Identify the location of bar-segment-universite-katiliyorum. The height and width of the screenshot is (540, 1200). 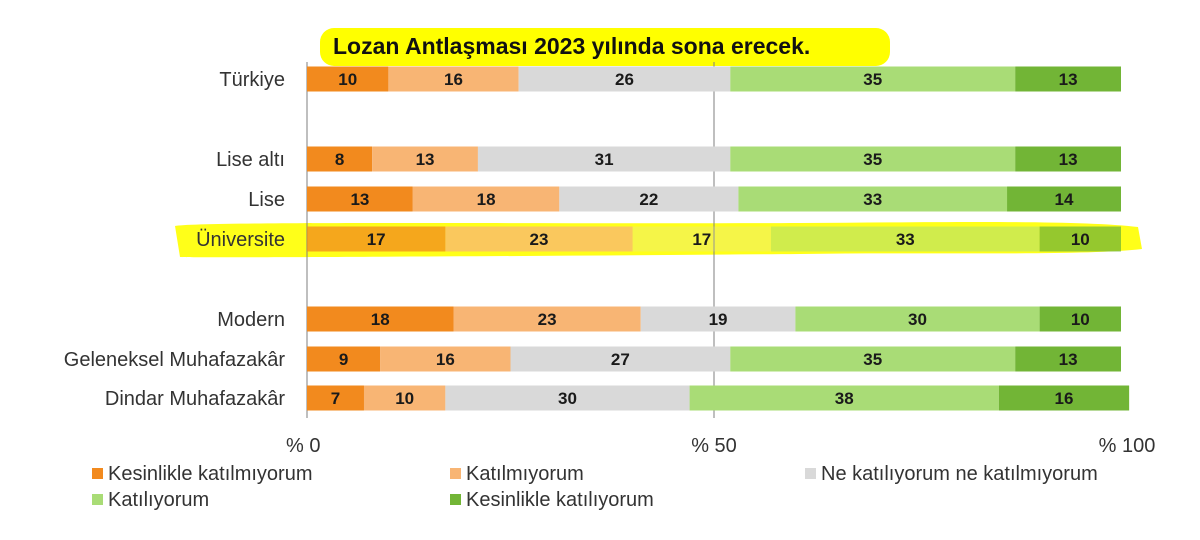
(905, 239).